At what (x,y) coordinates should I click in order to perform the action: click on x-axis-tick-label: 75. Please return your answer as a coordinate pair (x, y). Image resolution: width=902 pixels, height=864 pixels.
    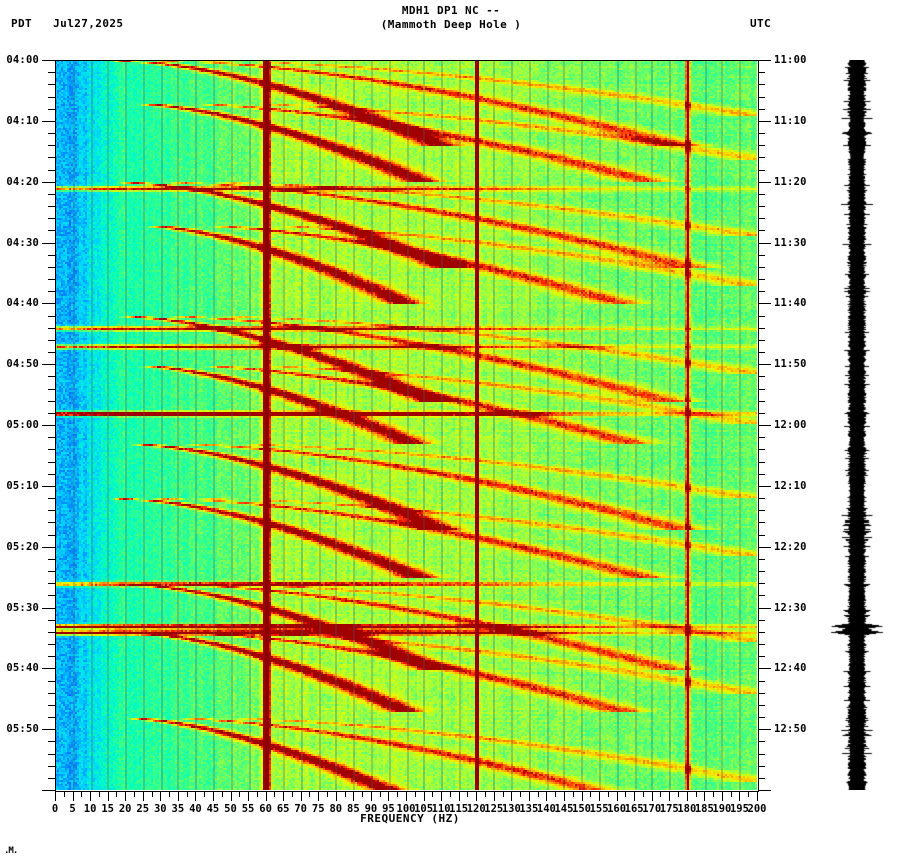
    Looking at the image, I should click on (318, 809).